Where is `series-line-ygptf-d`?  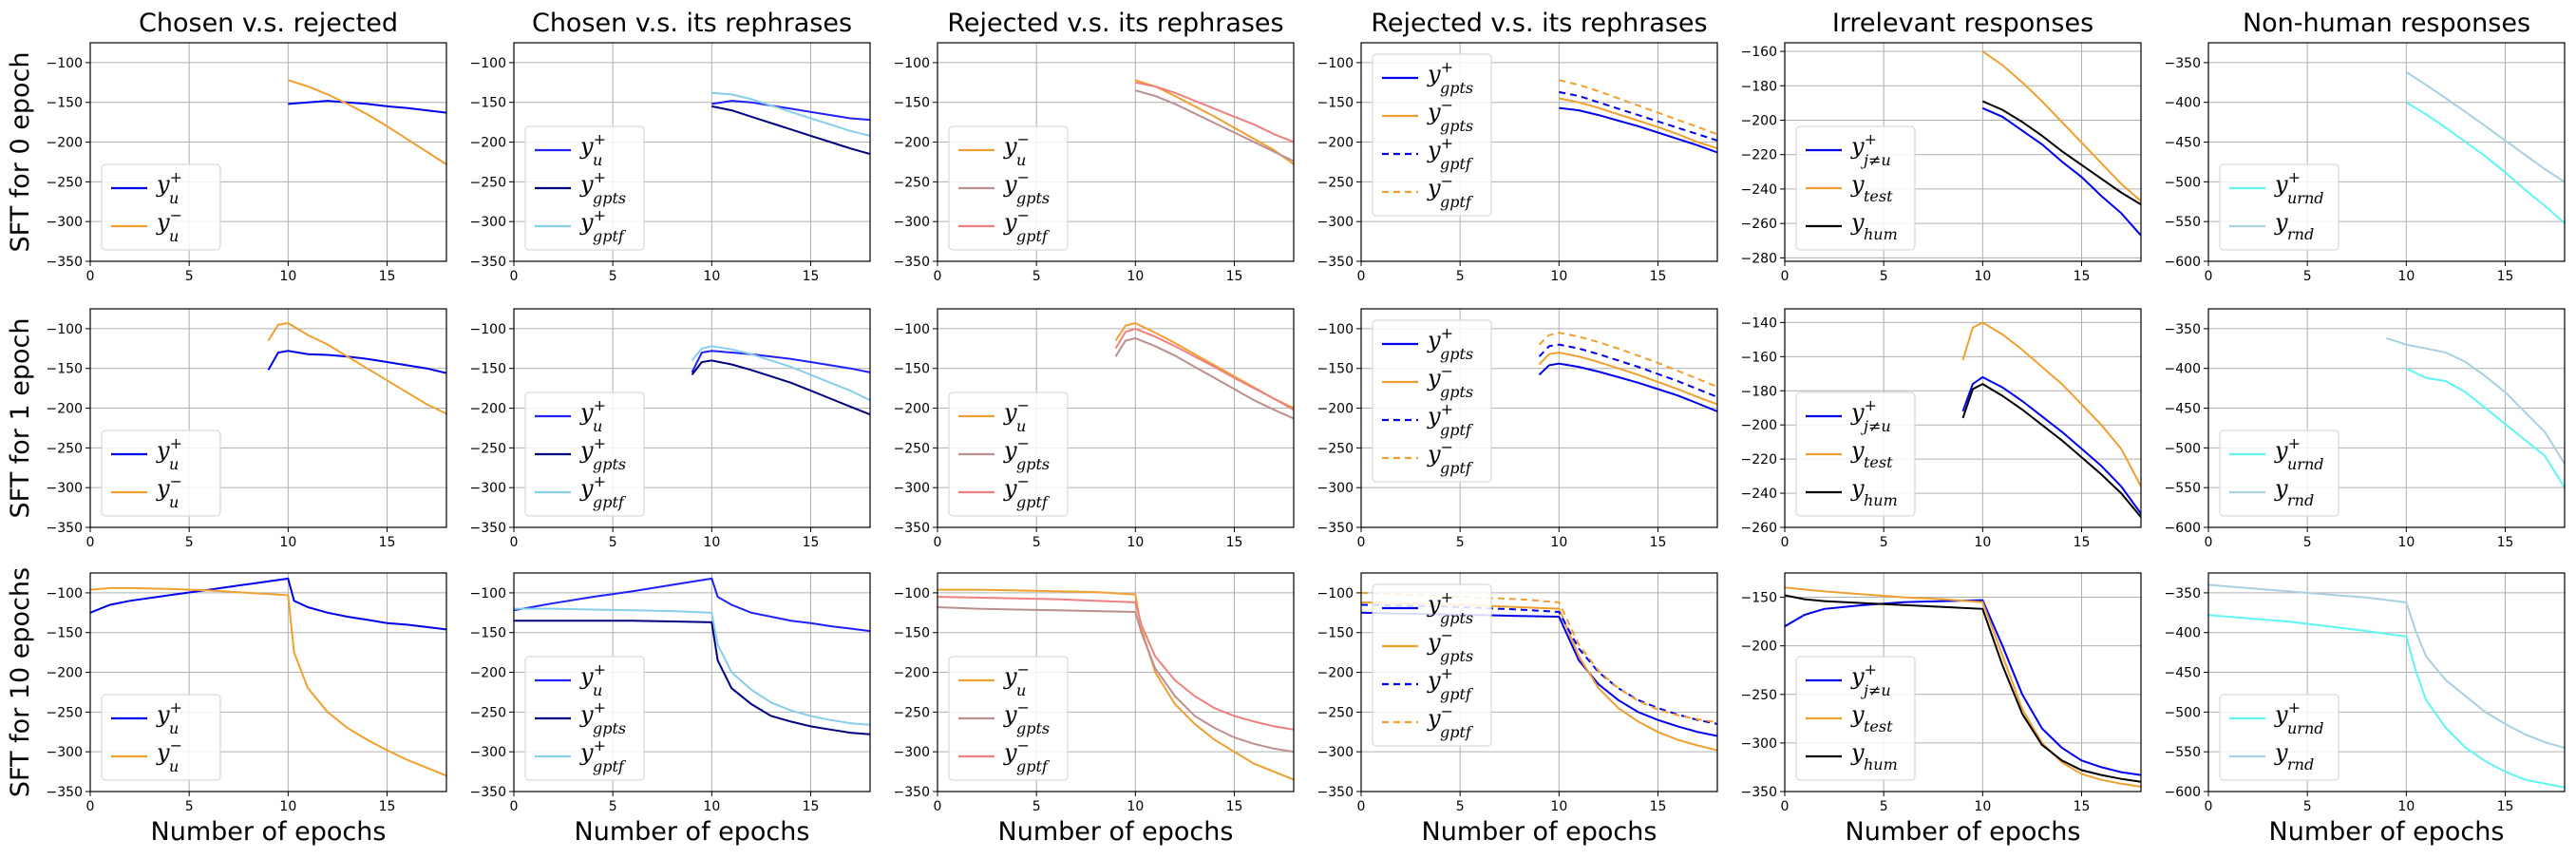
series-line-ygptf-d is located at coordinates (1627, 360).